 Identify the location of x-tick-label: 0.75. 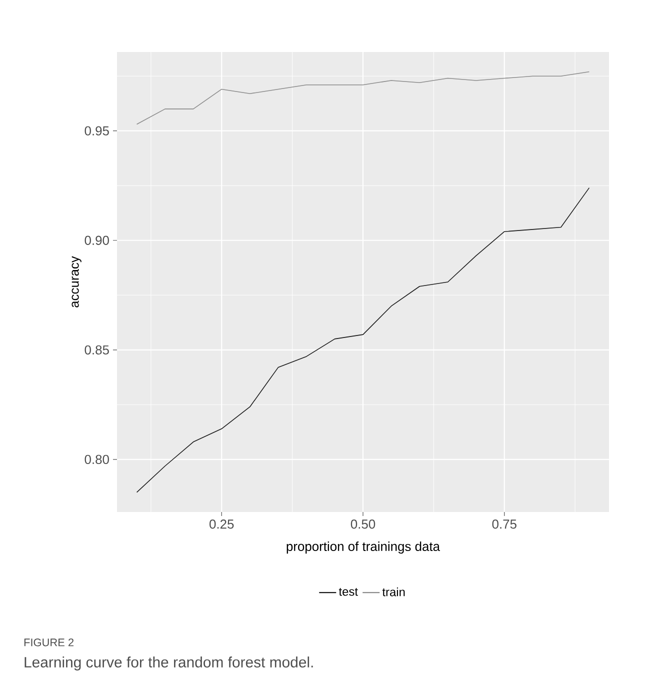
(504, 524).